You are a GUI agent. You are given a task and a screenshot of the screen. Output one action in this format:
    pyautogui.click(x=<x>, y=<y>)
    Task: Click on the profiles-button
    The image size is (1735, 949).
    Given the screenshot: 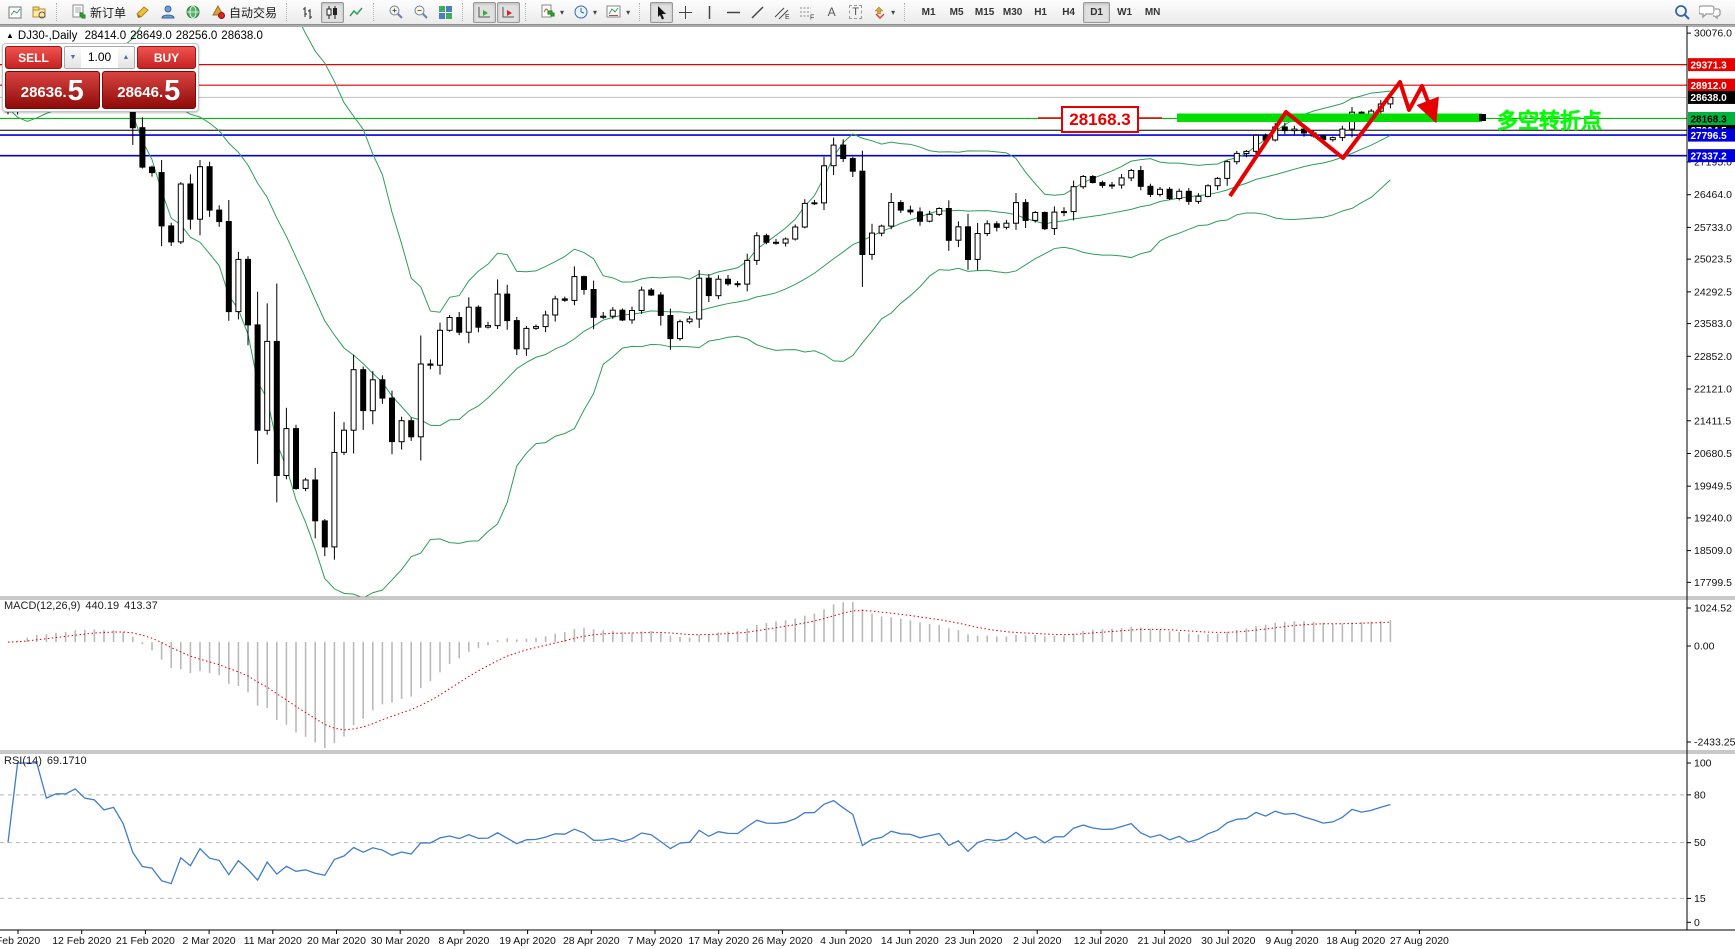 What is the action you would take?
    pyautogui.click(x=39, y=12)
    